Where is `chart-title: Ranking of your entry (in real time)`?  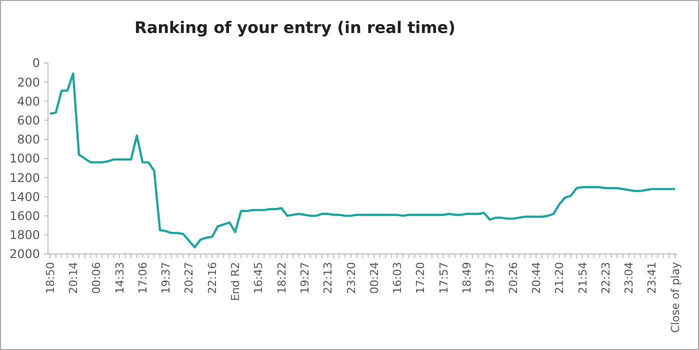 chart-title: Ranking of your entry (in real time) is located at coordinates (295, 27).